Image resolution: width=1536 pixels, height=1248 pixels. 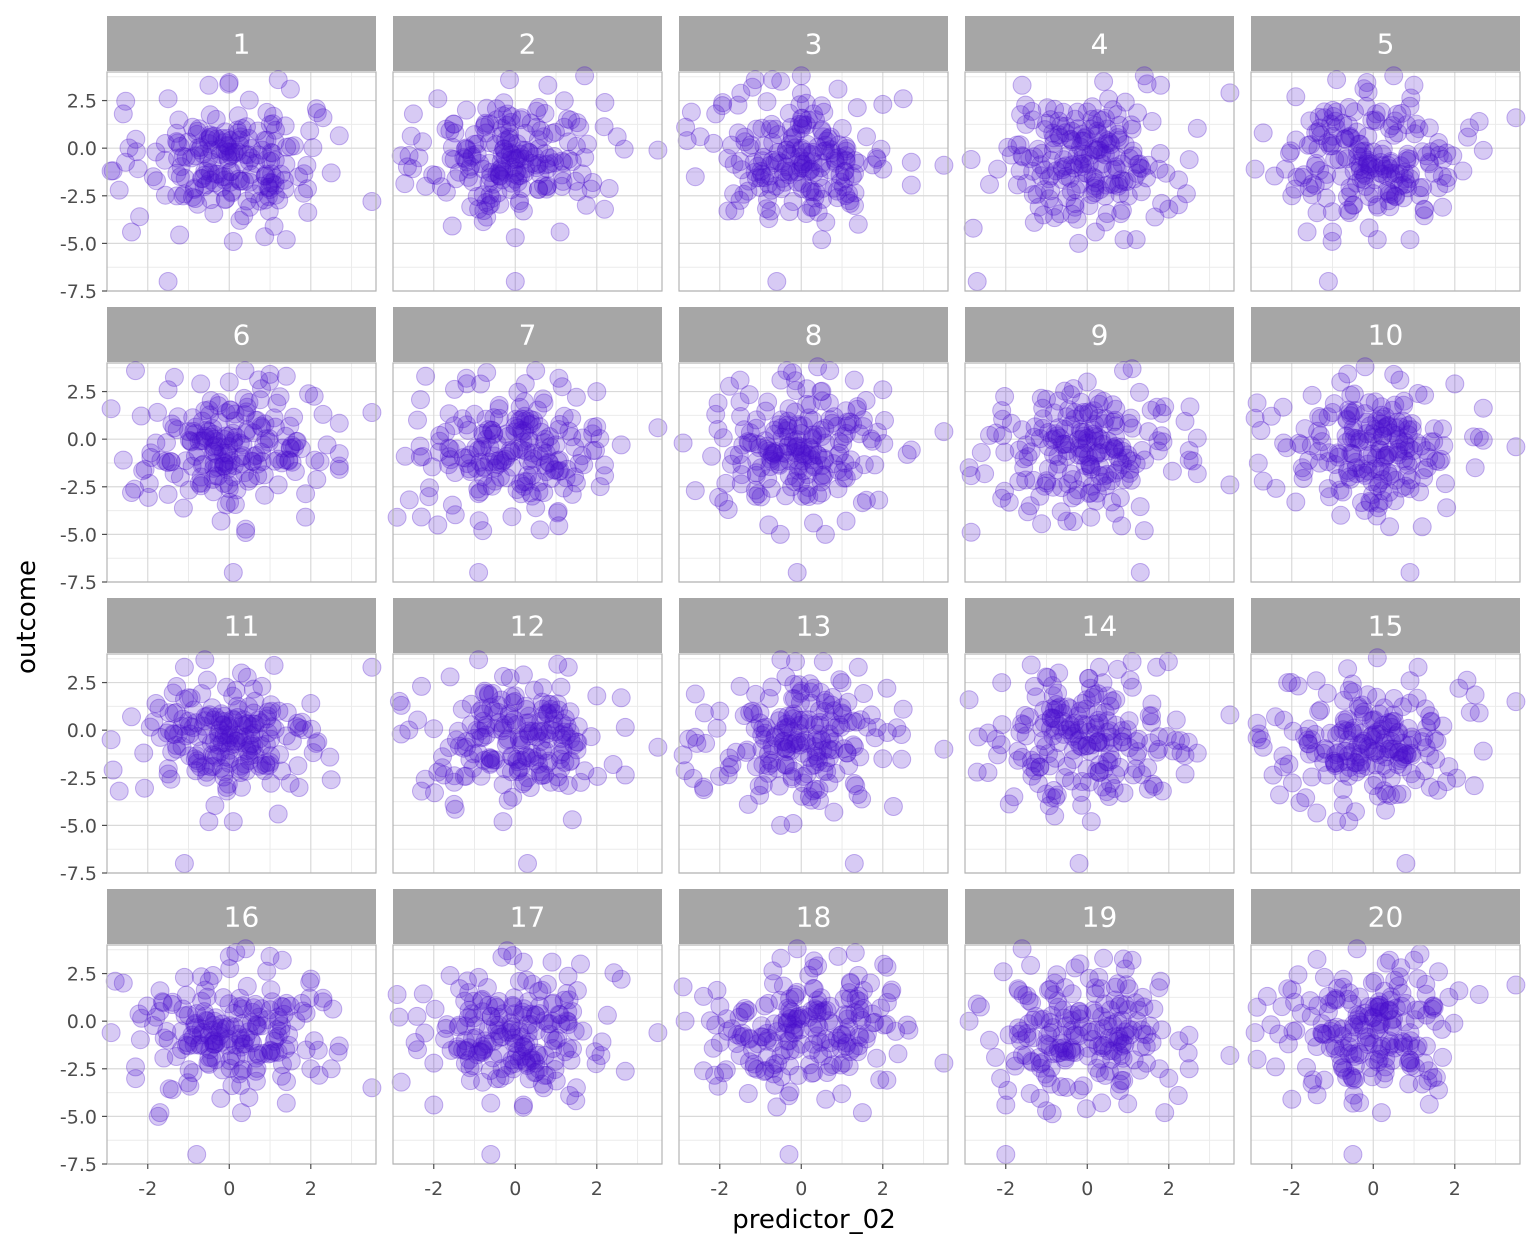 I want to click on x-tick-label: 2, so click(x=1455, y=1189).